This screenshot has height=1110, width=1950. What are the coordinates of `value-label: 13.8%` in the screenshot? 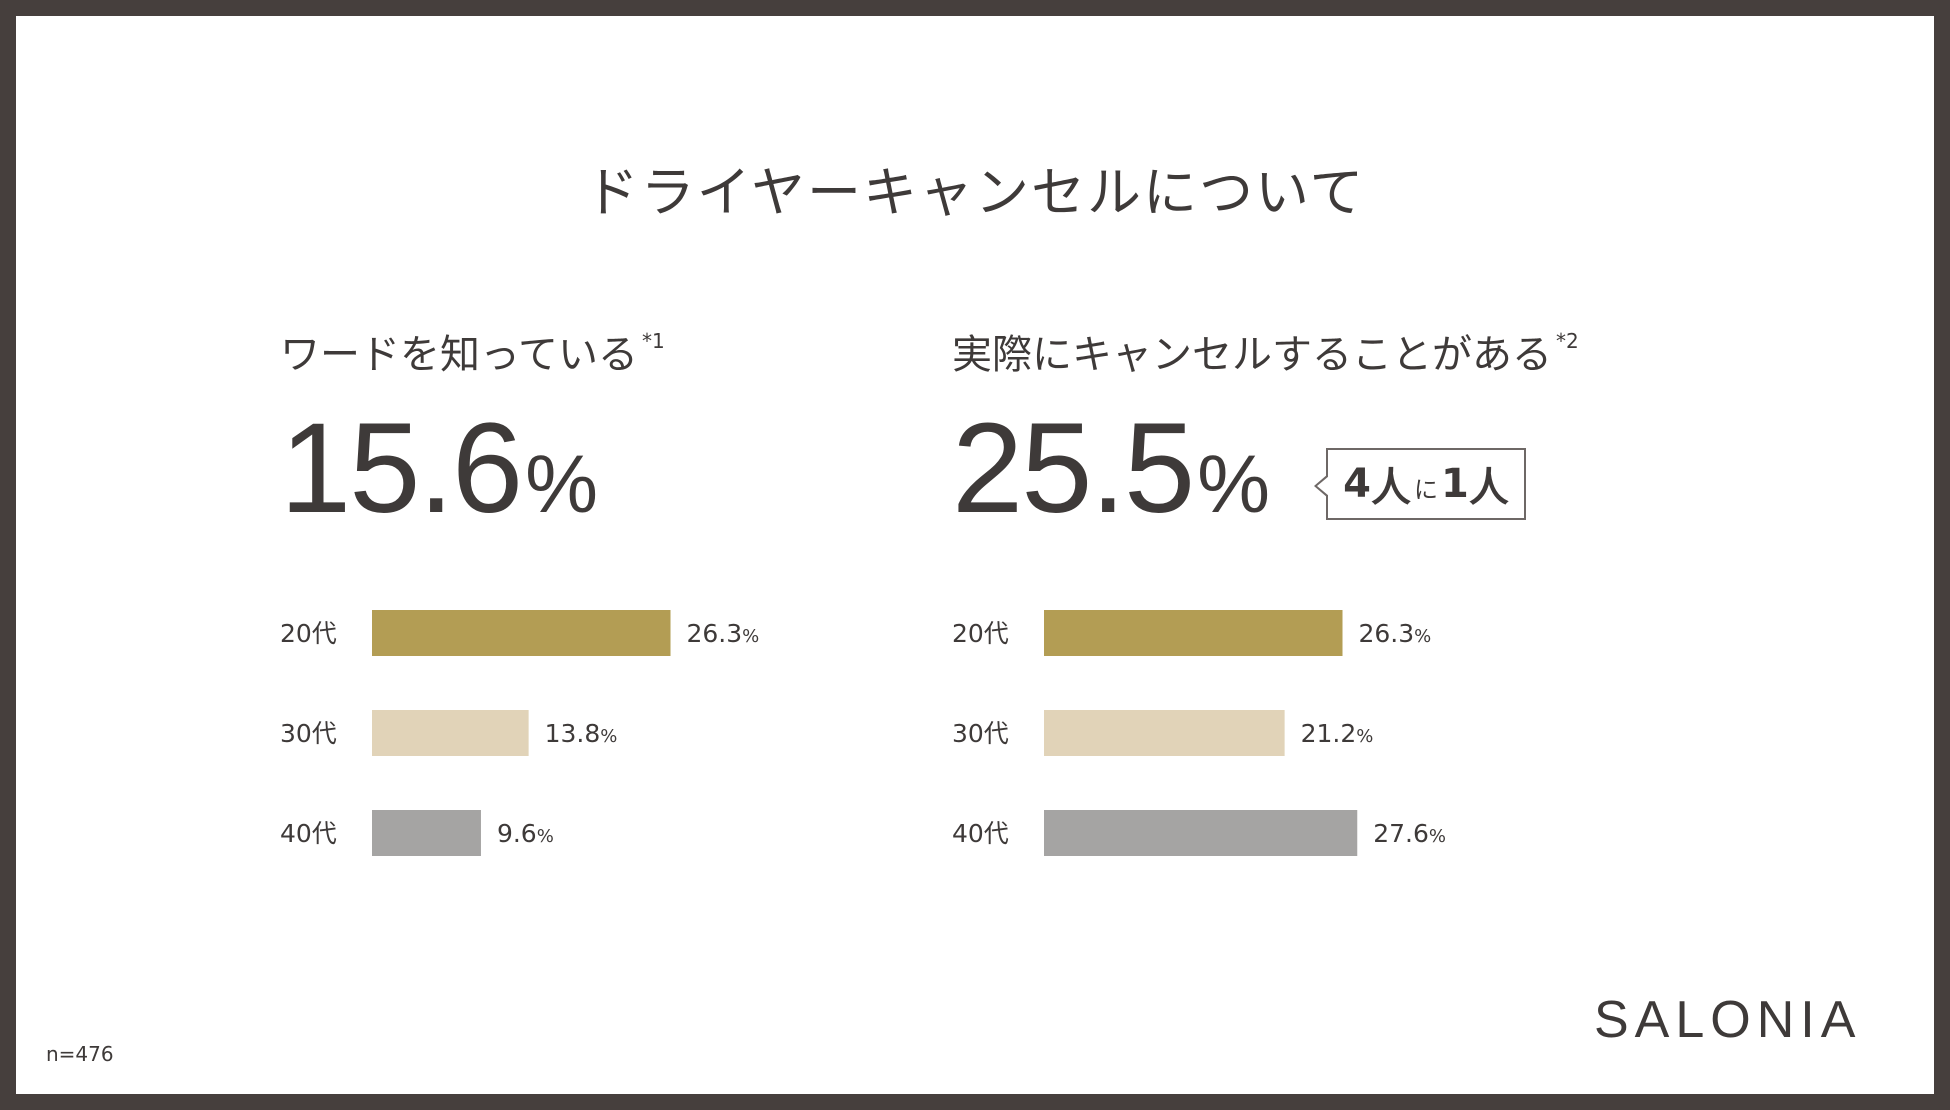 It's located at (581, 733).